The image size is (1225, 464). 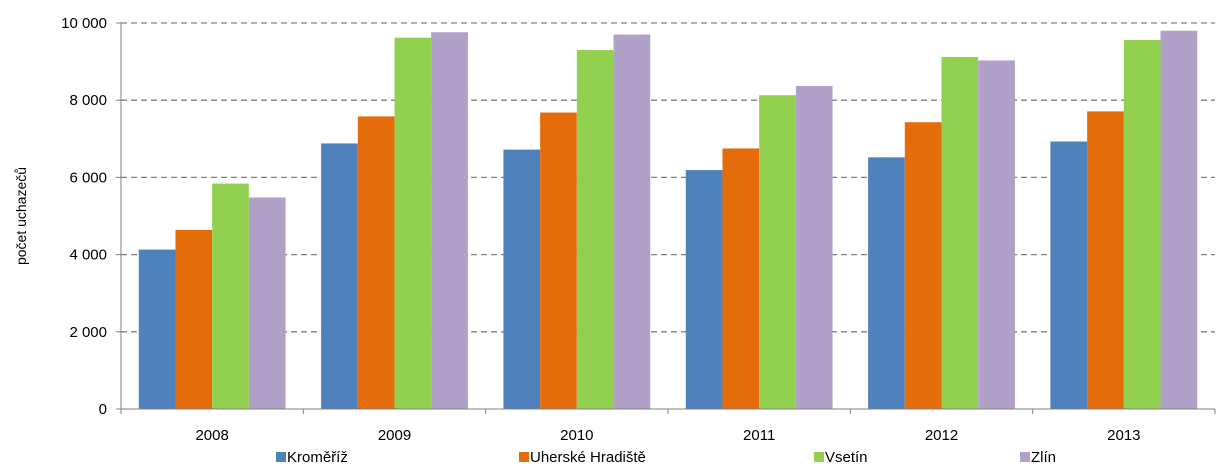 What do you see at coordinates (576, 435) in the screenshot?
I see `x-tick-label: 2010` at bounding box center [576, 435].